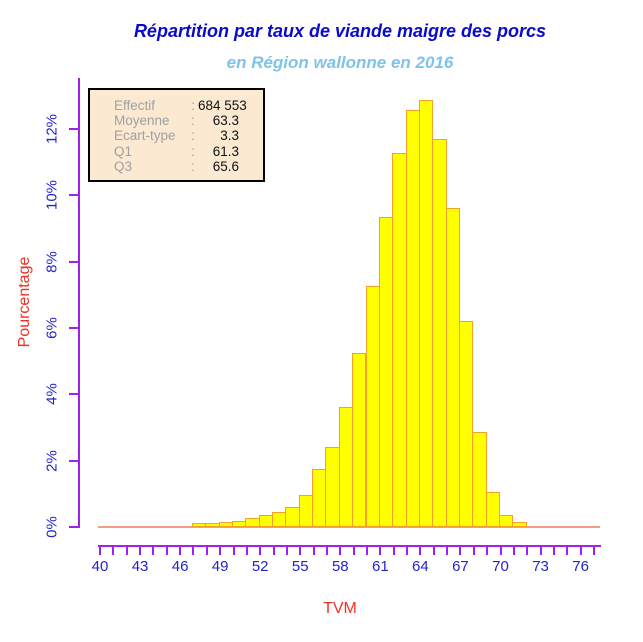 Image resolution: width=643 pixels, height=642 pixels. I want to click on y-axis-line, so click(79, 303).